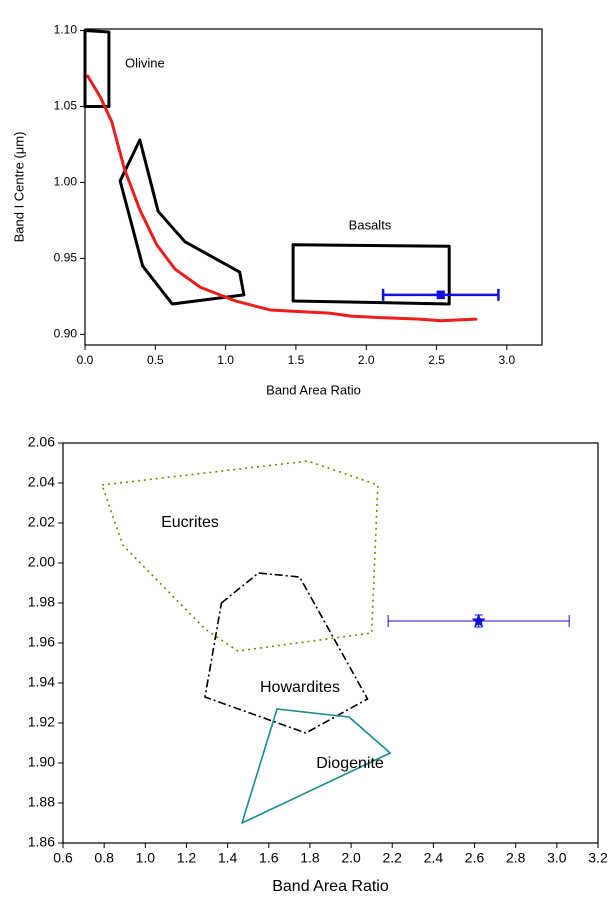 The image size is (613, 901). I want to click on y-tick-label: 1.86, so click(41, 842).